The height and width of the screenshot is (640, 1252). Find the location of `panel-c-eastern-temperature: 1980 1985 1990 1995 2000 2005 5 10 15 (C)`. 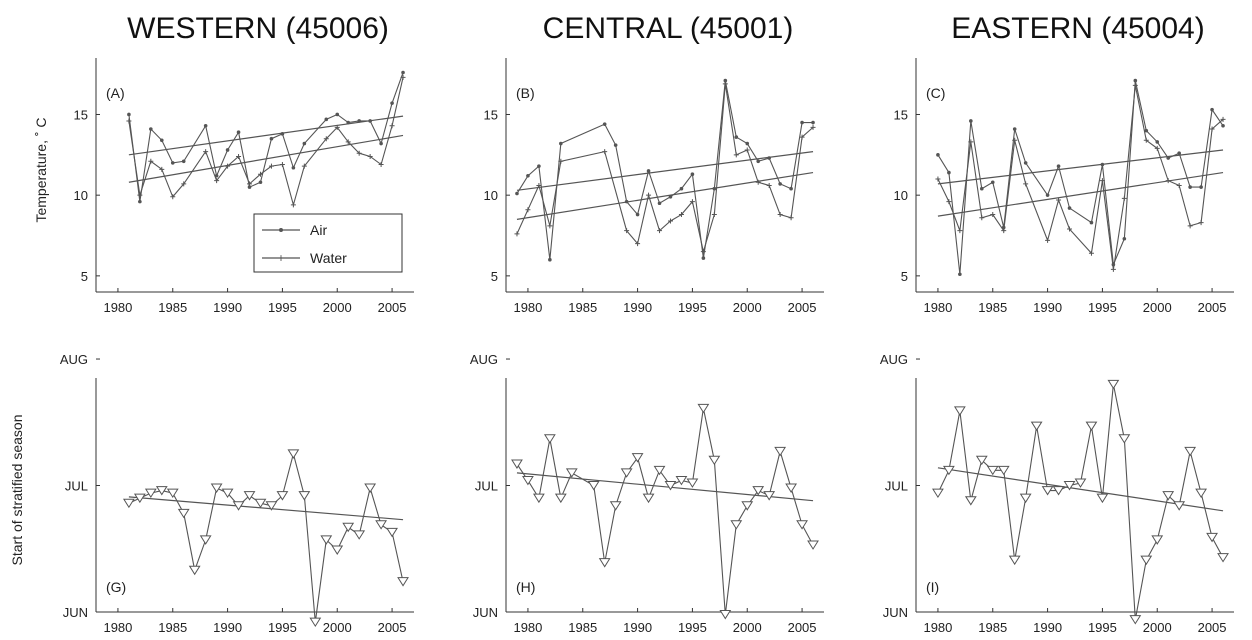

panel-c-eastern-temperature: 1980 1985 1990 1995 2000 2005 5 10 15 (C) is located at coordinates (1064, 186).